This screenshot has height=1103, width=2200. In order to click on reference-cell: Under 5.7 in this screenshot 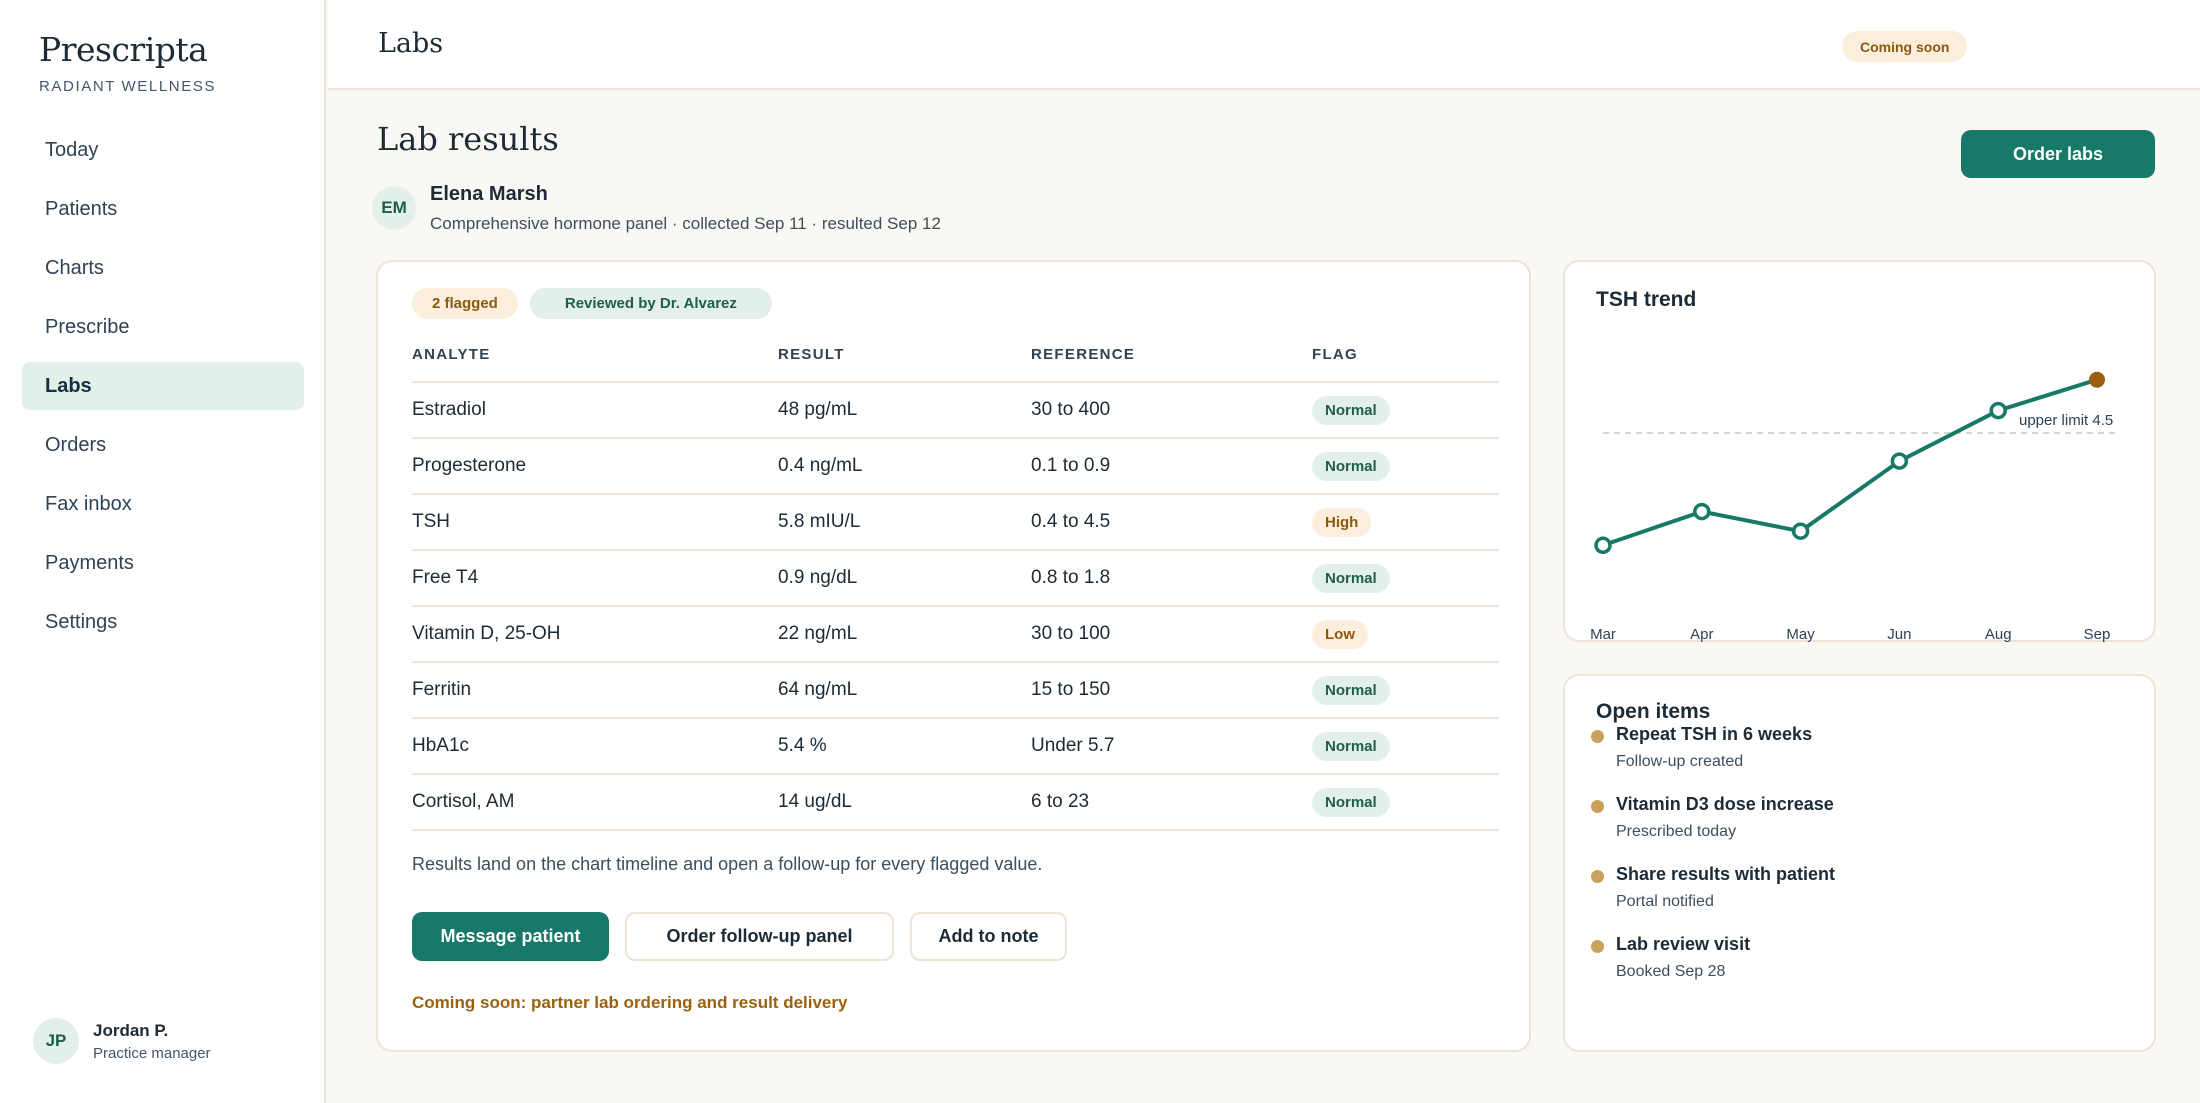, I will do `click(1171, 746)`.